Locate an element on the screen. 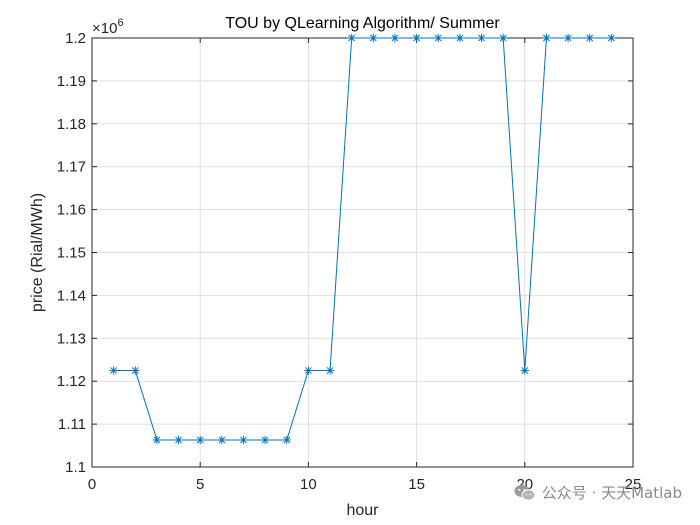  y-axis-label: price (Rial/MWh) is located at coordinates (37, 252).